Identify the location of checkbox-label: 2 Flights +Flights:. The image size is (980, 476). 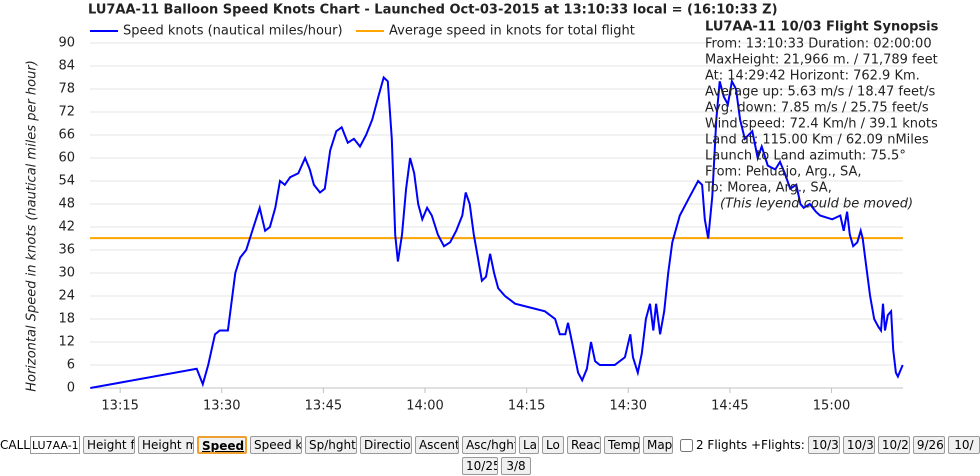
(750, 445).